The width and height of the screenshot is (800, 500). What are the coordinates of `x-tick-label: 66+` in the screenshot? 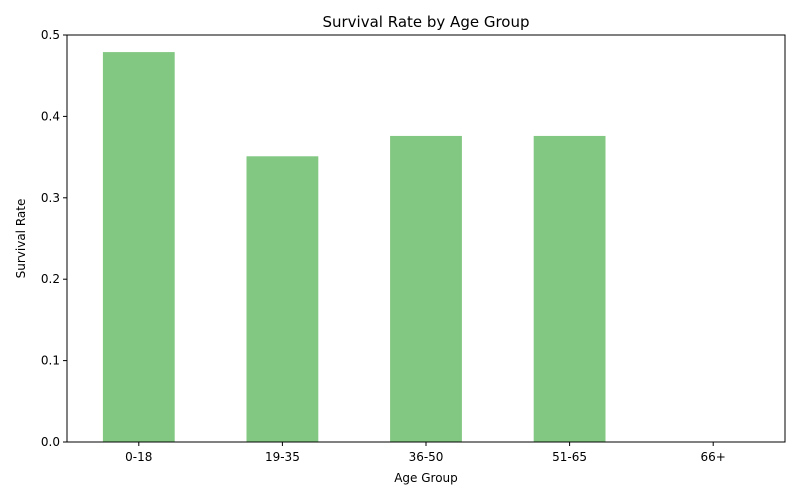 It's located at (713, 457).